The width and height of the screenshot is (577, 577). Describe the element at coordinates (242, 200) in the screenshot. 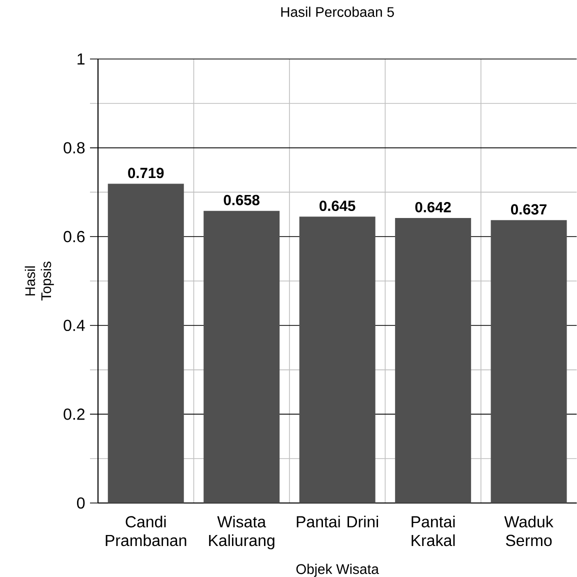

I see `data-label: 0.658` at that location.